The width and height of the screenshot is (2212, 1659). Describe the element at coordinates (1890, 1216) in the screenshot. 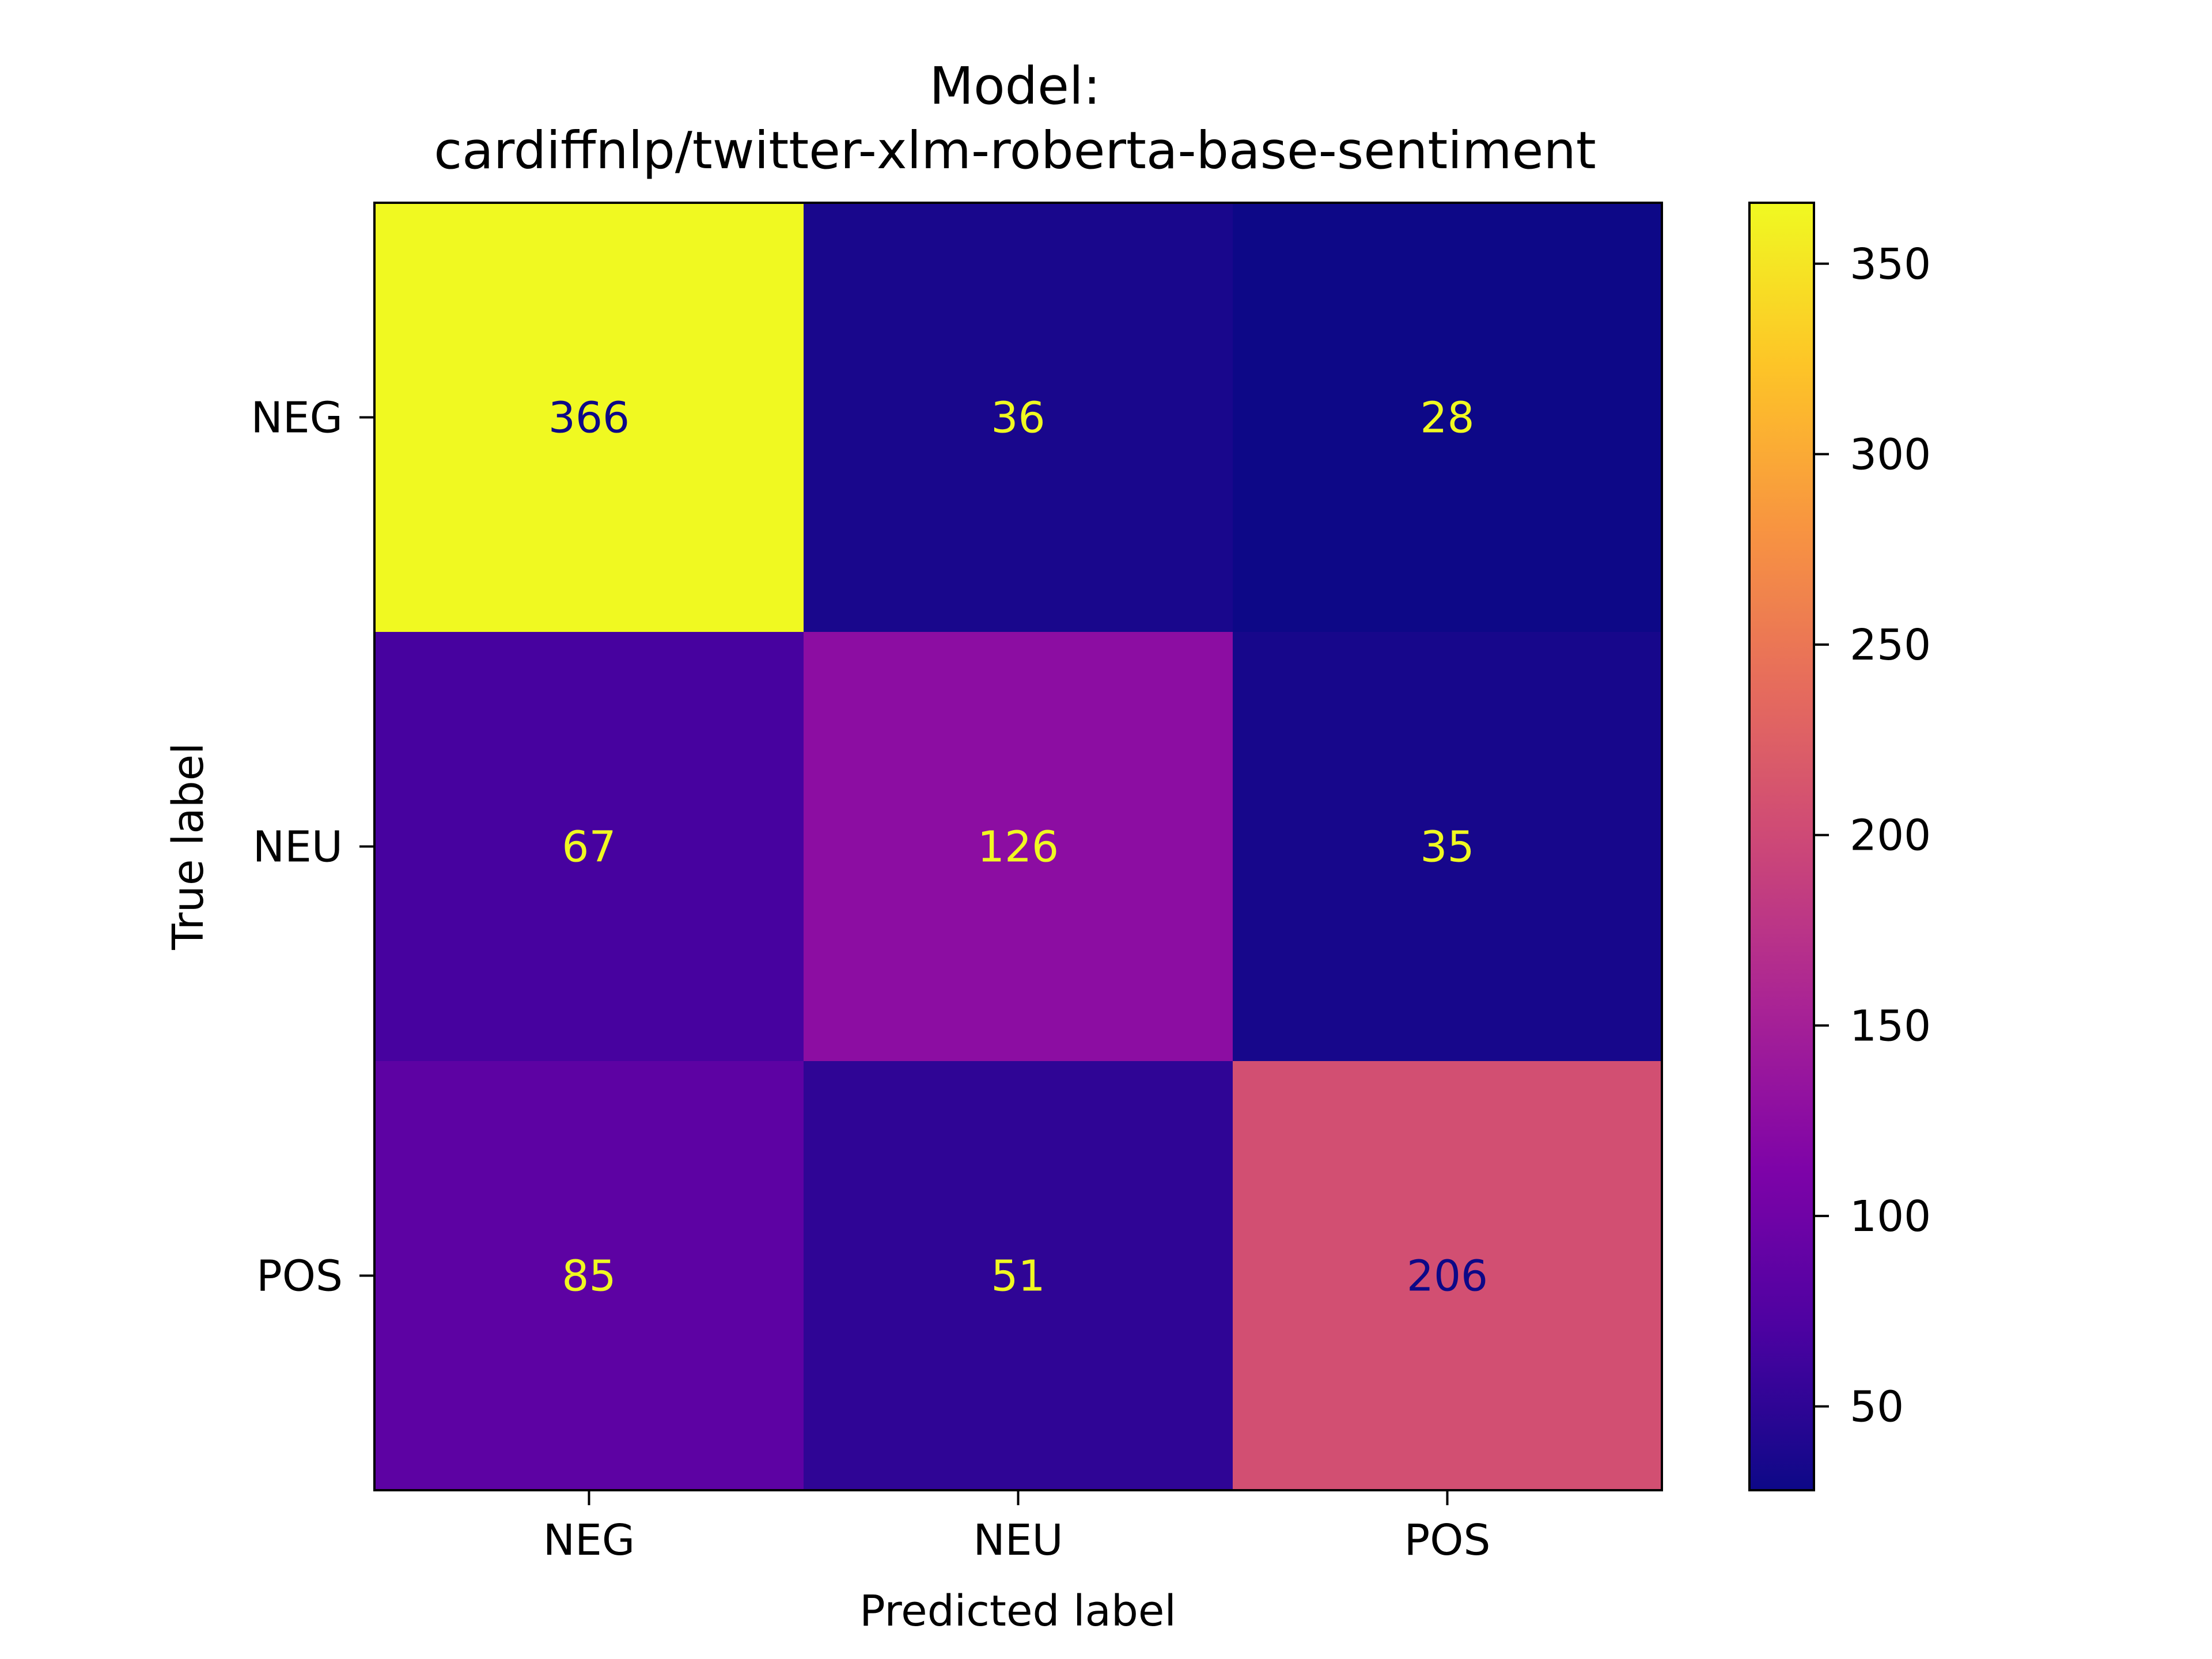

I see `colorbar-tick-label: 100` at that location.